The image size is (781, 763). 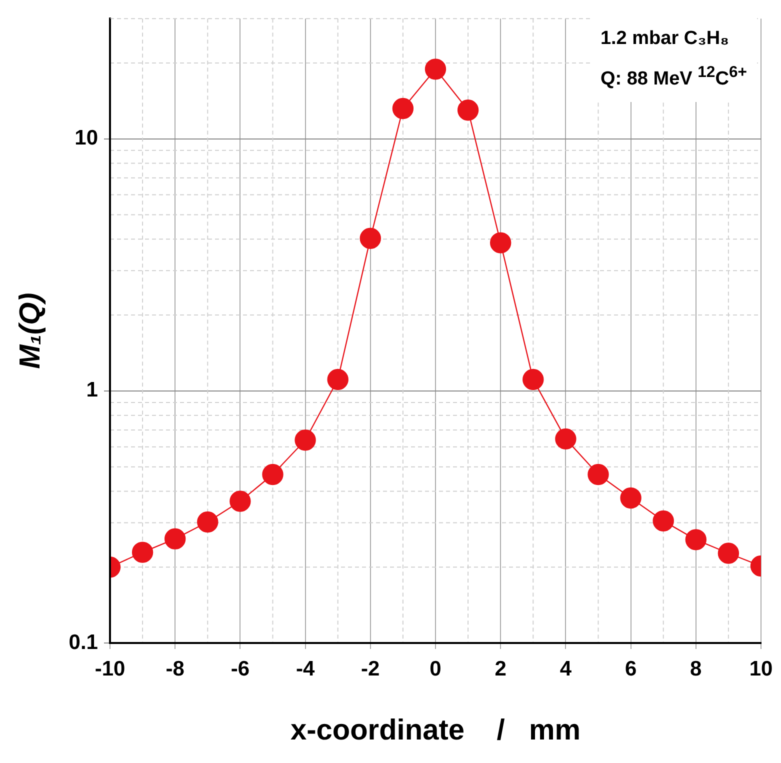 What do you see at coordinates (696, 668) in the screenshot?
I see `x-tick-label: 8` at bounding box center [696, 668].